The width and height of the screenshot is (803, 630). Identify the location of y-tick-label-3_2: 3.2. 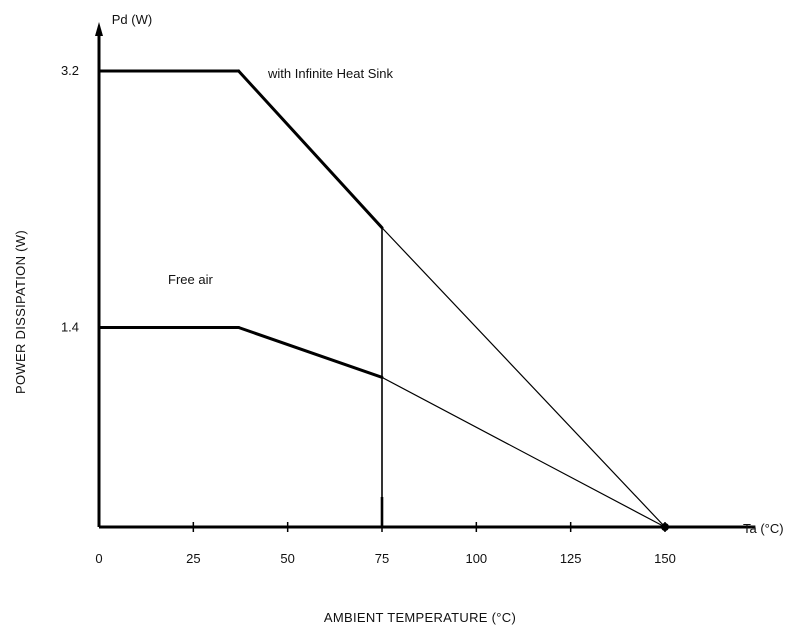
(70, 70).